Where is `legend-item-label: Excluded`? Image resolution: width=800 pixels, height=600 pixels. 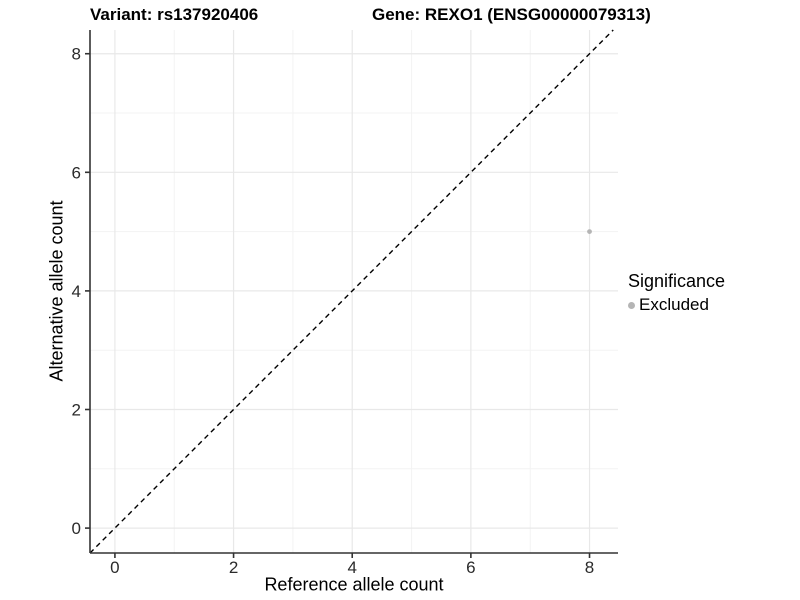 legend-item-label: Excluded is located at coordinates (674, 304).